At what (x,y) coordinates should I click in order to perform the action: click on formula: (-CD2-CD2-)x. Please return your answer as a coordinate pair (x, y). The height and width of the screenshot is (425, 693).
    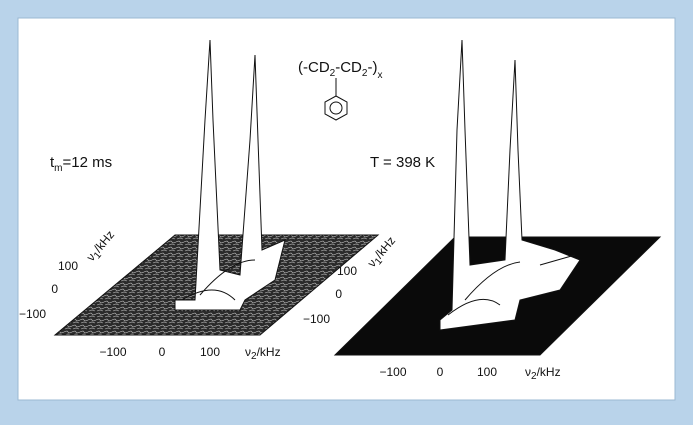
    Looking at the image, I should click on (340, 70).